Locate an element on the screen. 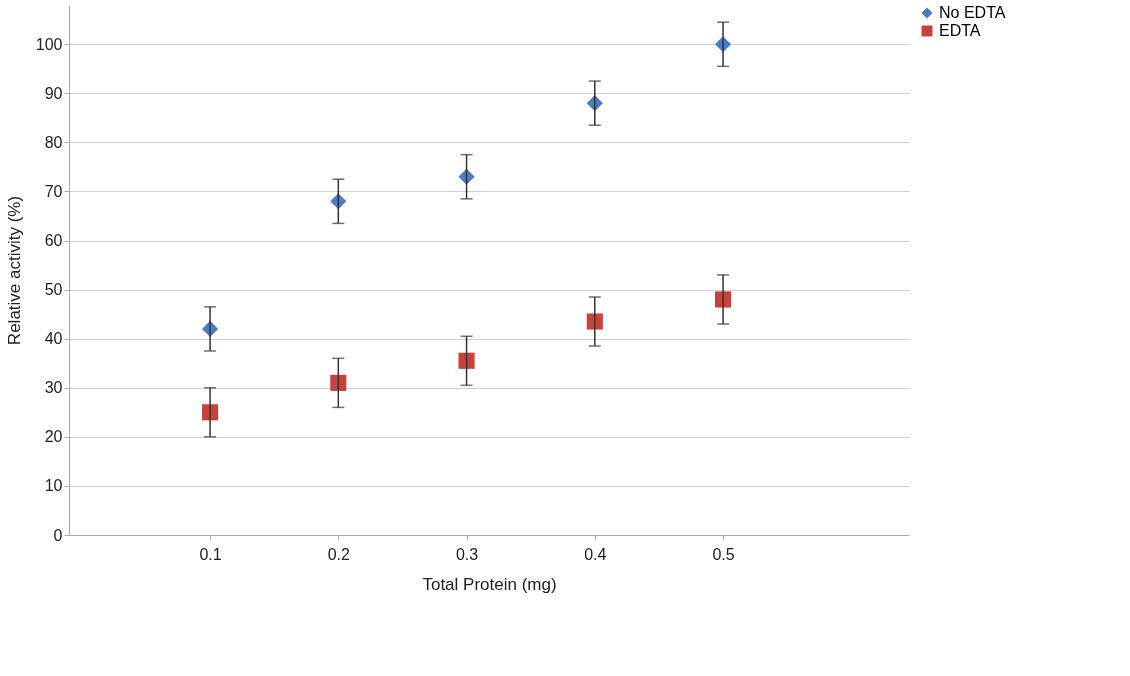  y-tick-label: 0 is located at coordinates (58, 535).